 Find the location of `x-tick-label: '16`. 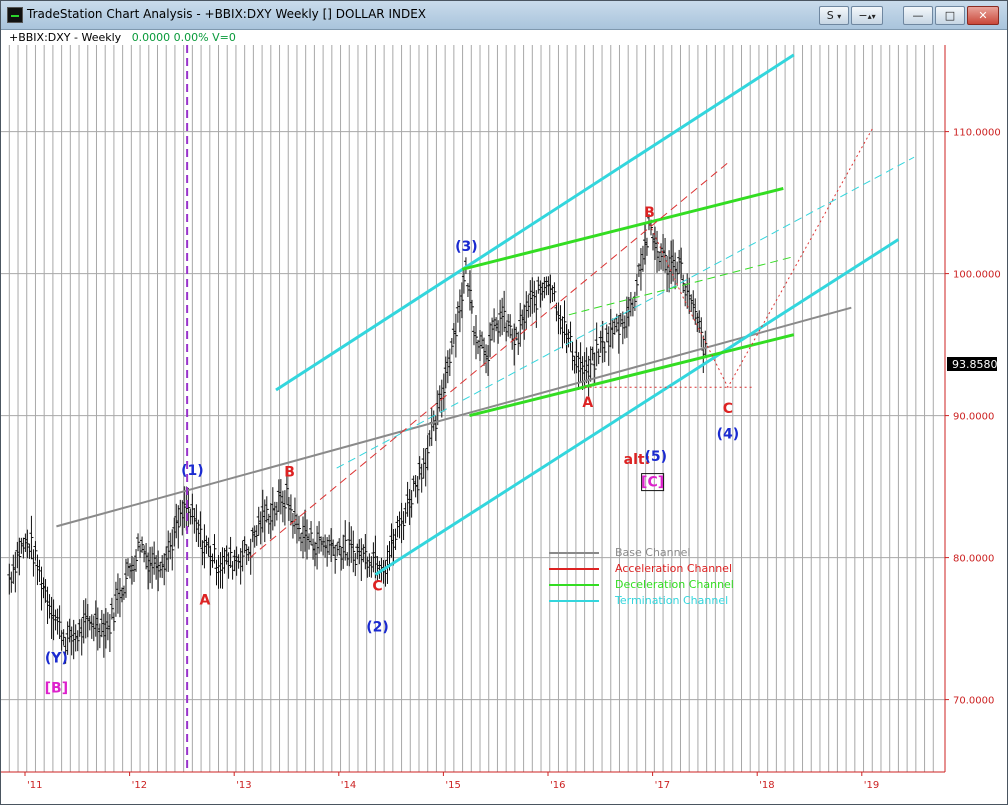

x-tick-label: '16 is located at coordinates (557, 785).